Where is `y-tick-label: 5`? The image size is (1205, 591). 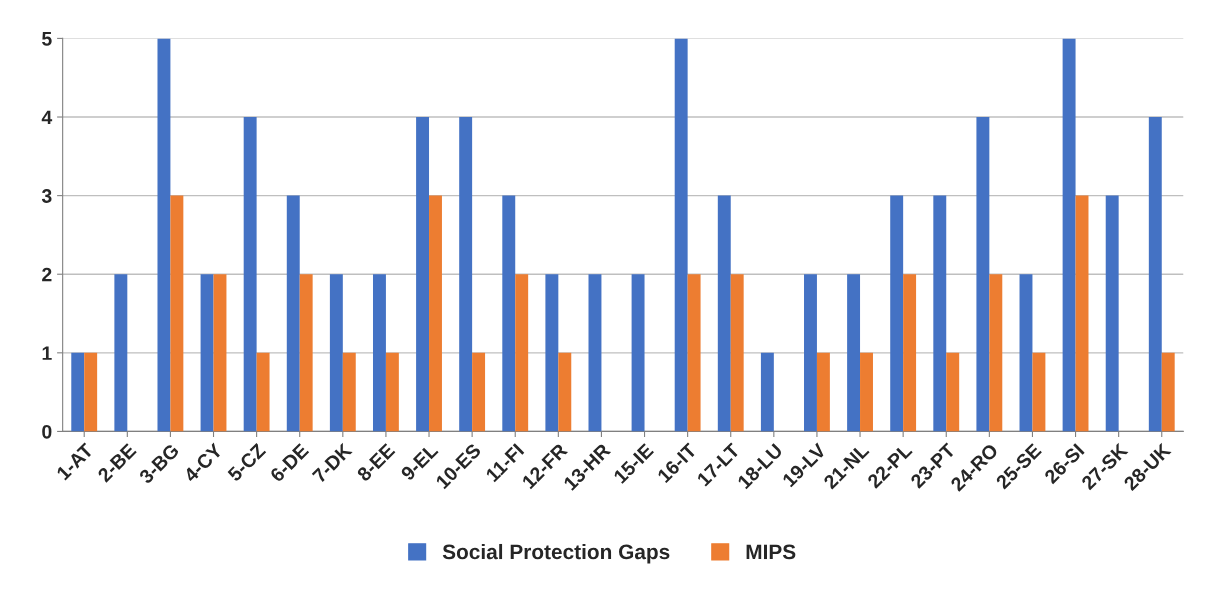
y-tick-label: 5 is located at coordinates (47, 39).